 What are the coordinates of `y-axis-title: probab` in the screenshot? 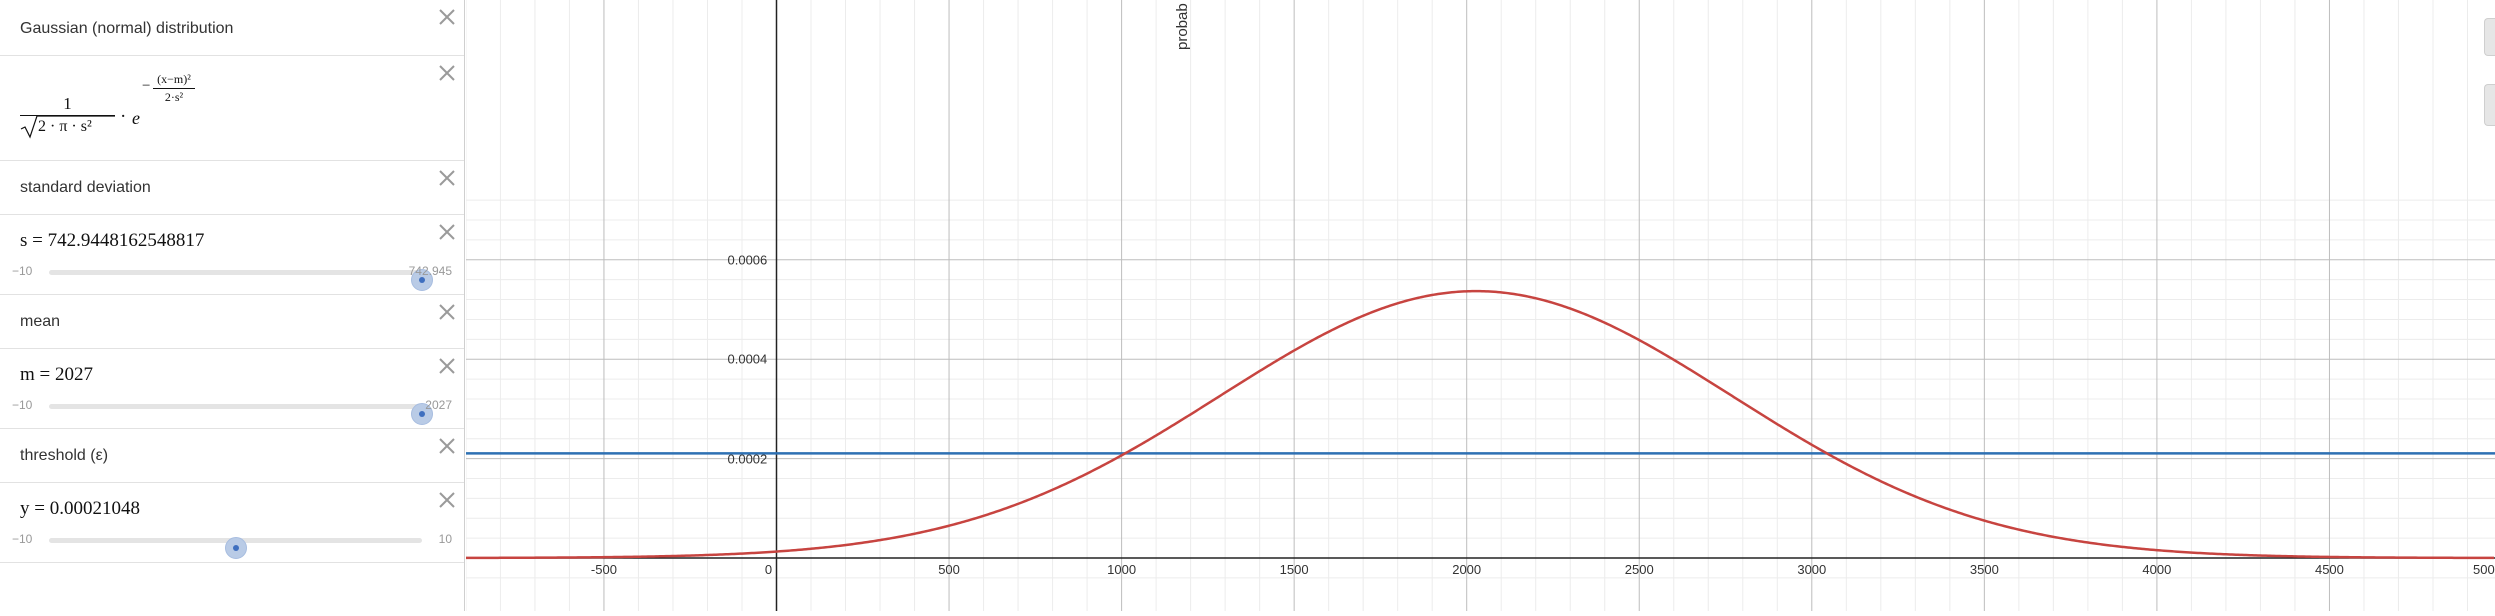 It's located at (1182, 26).